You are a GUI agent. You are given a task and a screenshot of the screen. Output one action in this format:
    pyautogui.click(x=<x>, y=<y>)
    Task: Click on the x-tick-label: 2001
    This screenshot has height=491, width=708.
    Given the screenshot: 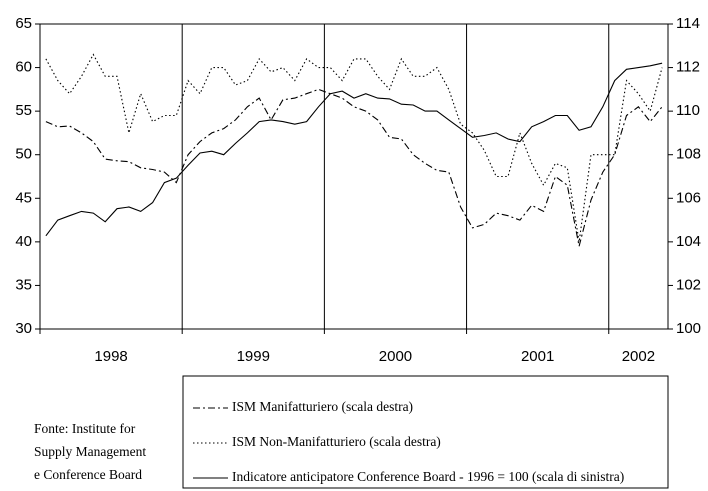 What is the action you would take?
    pyautogui.click(x=537, y=356)
    